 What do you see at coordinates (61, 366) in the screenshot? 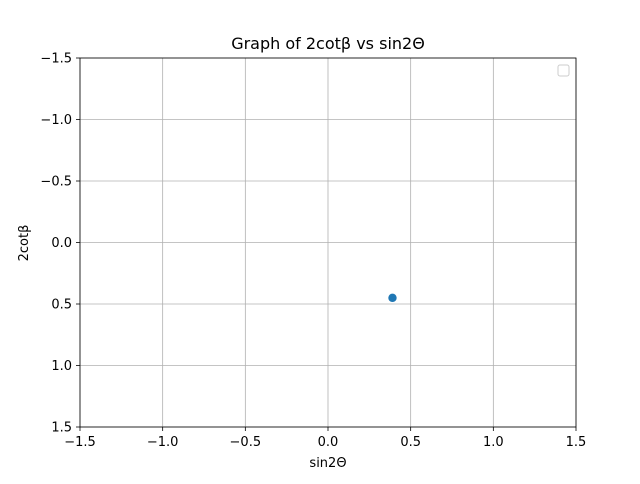
I see `y-tick-label: 1.0` at bounding box center [61, 366].